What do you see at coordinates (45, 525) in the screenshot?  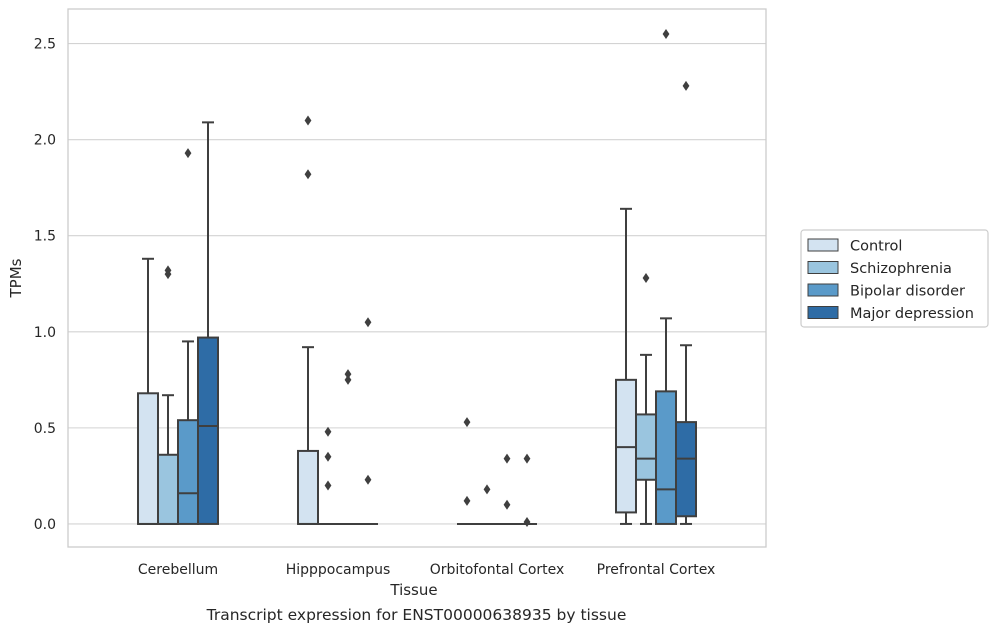 I see `y-tick-label: 0.0` at bounding box center [45, 525].